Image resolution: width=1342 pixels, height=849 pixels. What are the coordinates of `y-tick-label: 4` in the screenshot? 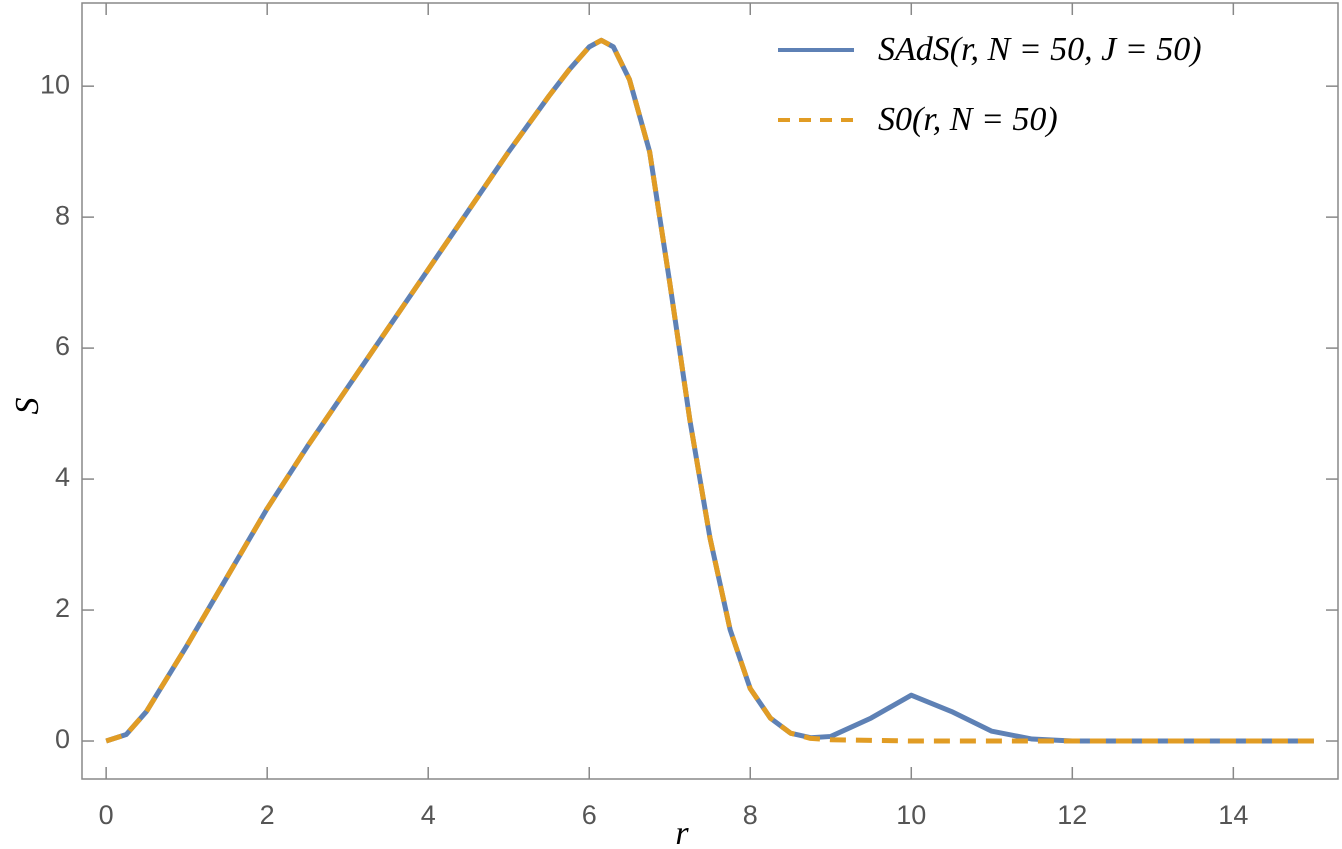 It's located at (62, 477).